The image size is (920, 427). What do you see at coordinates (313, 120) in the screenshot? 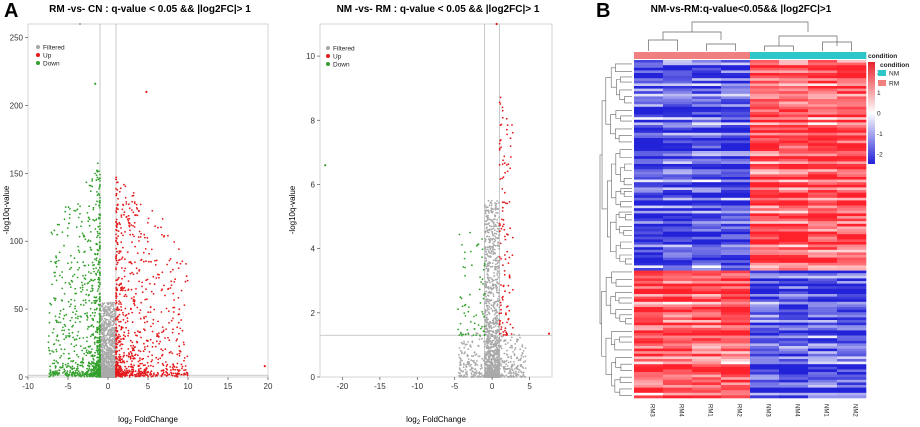
I see `y-tick-label: 8` at bounding box center [313, 120].